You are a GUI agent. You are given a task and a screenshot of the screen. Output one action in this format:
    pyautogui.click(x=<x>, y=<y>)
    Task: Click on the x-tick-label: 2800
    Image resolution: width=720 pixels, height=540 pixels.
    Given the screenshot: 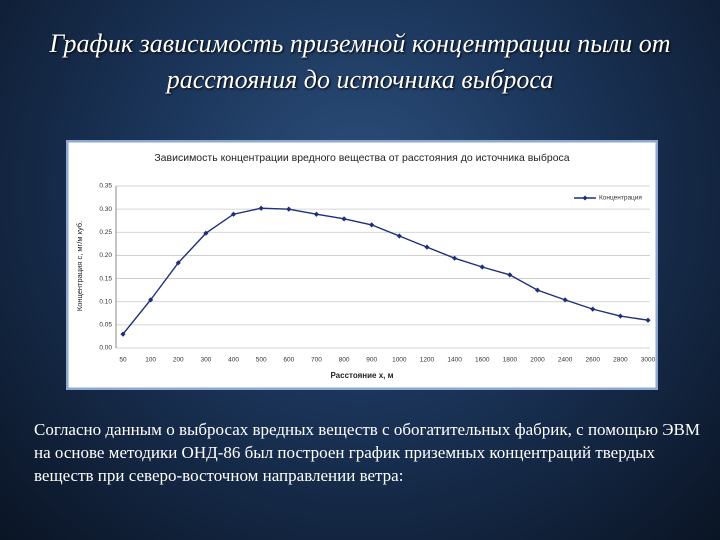 What is the action you would take?
    pyautogui.click(x=620, y=360)
    